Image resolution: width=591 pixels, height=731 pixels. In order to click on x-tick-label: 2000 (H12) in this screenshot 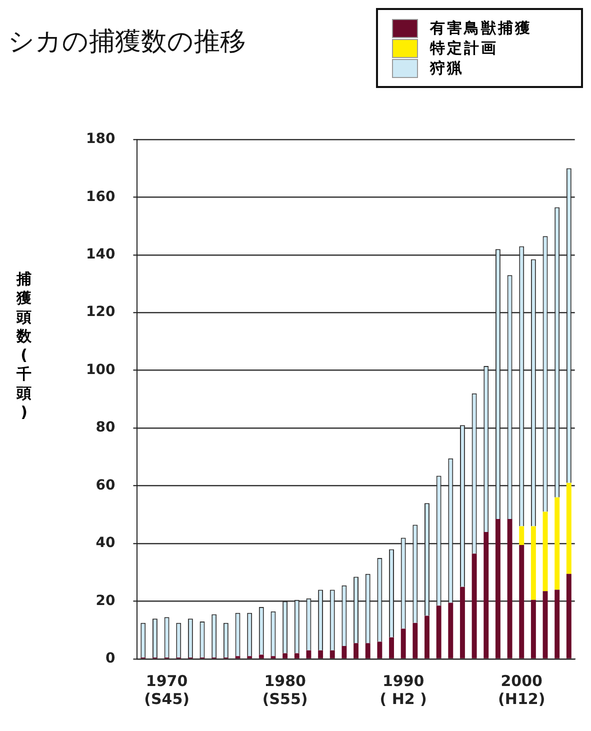, I will do `click(522, 690)`.